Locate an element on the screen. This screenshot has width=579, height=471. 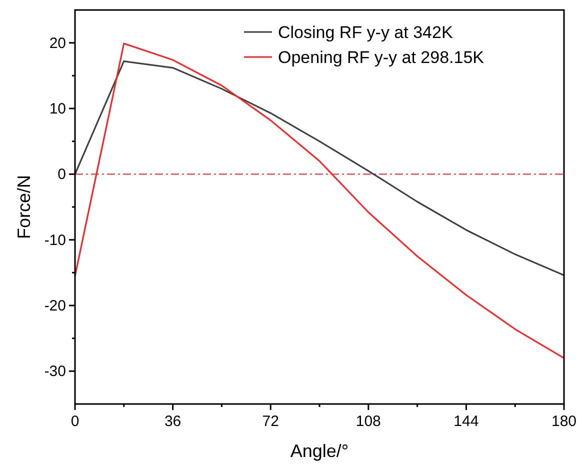
x-axis-title: Angle/° is located at coordinates (319, 451).